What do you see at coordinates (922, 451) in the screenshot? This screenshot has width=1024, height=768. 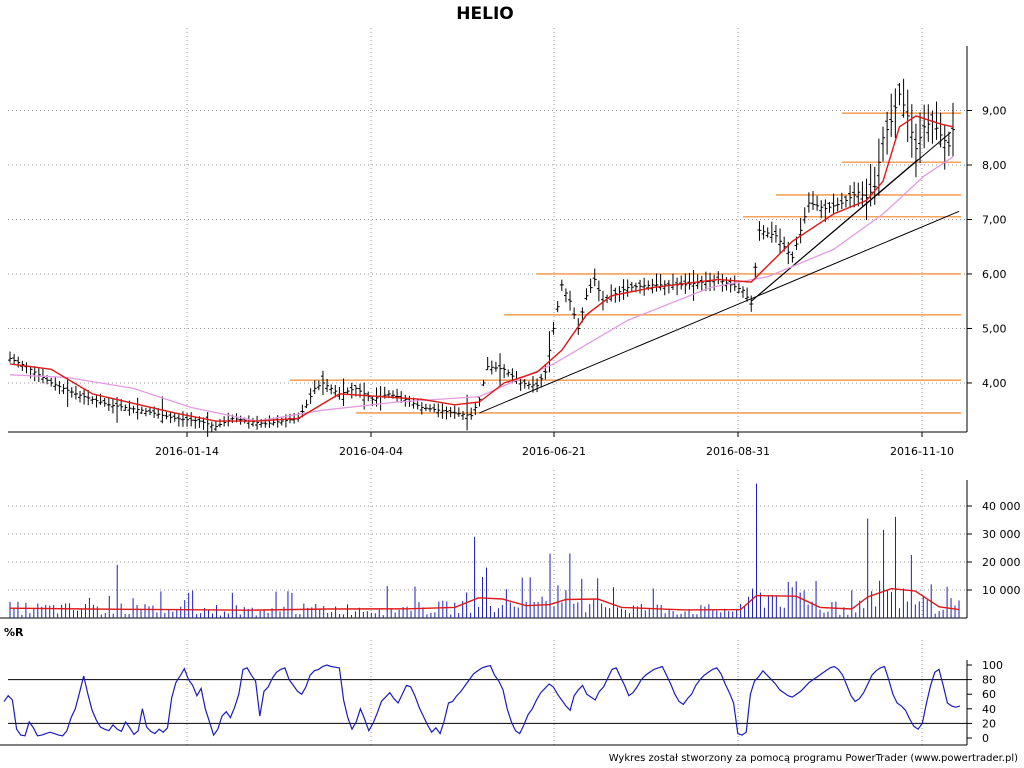 I see `price-x-tick-label: 2016-11-10` at bounding box center [922, 451].